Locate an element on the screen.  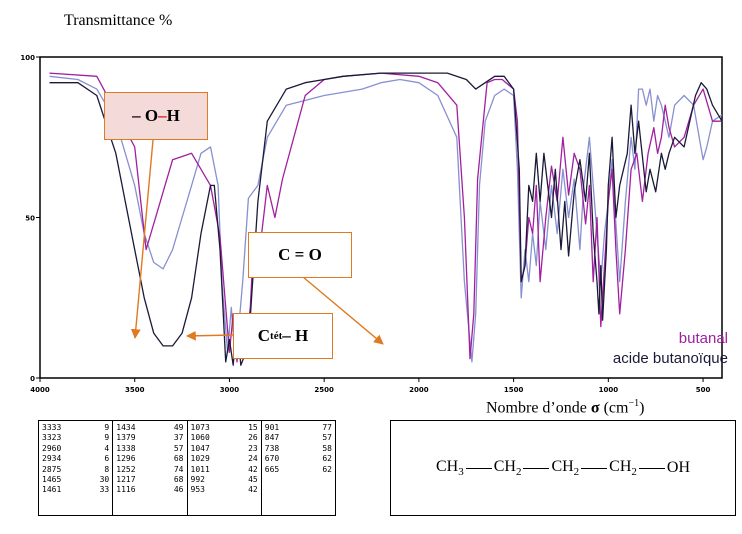
x-axis-title-prefix: Nombre d’onde is located at coordinates (538, 408).